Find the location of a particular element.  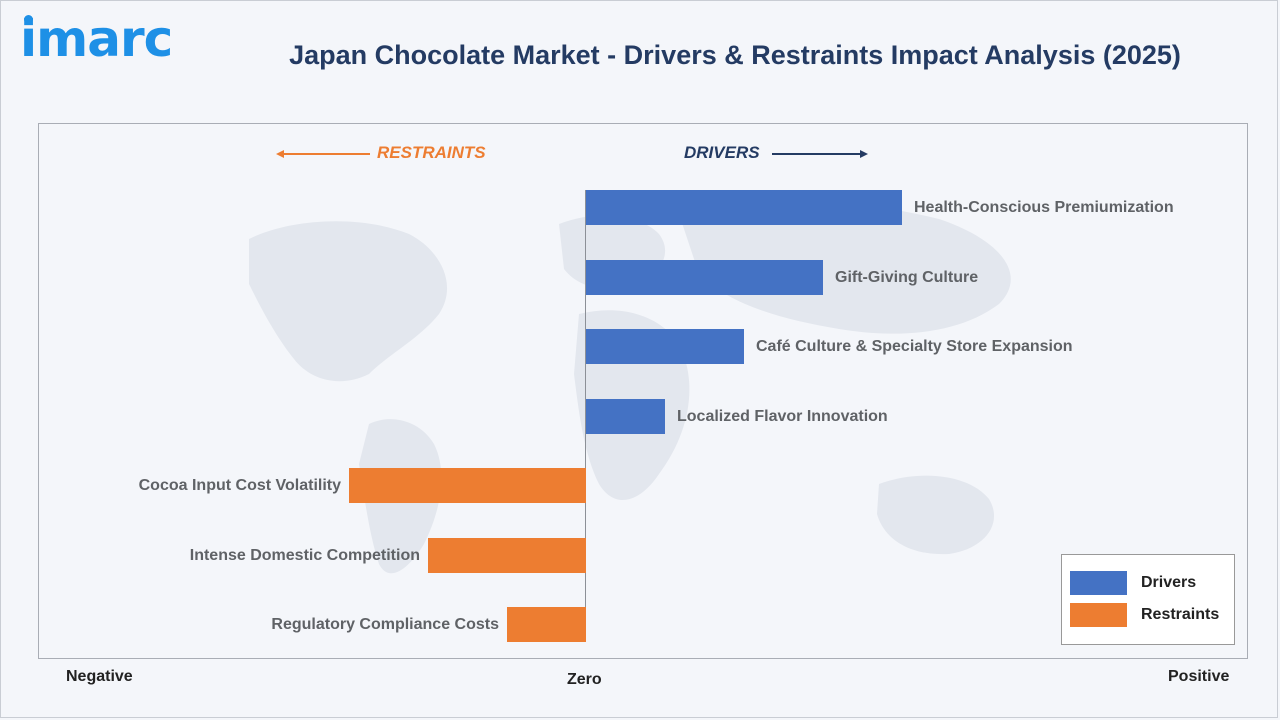

legend-item-drivers: Drivers is located at coordinates (1133, 583).